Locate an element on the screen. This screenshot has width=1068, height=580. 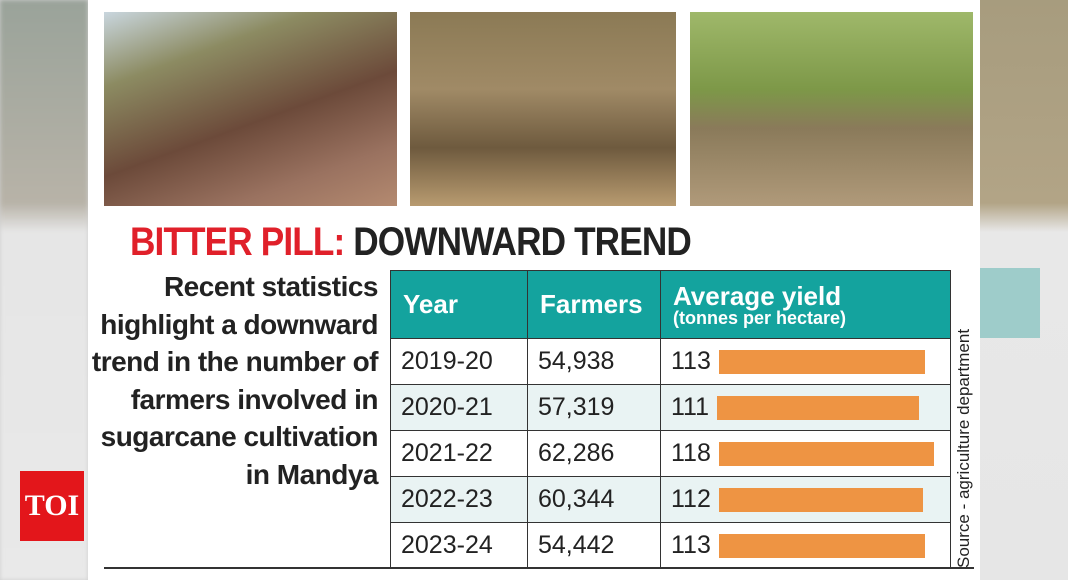
year-cell: 2023-24 is located at coordinates (459, 545).